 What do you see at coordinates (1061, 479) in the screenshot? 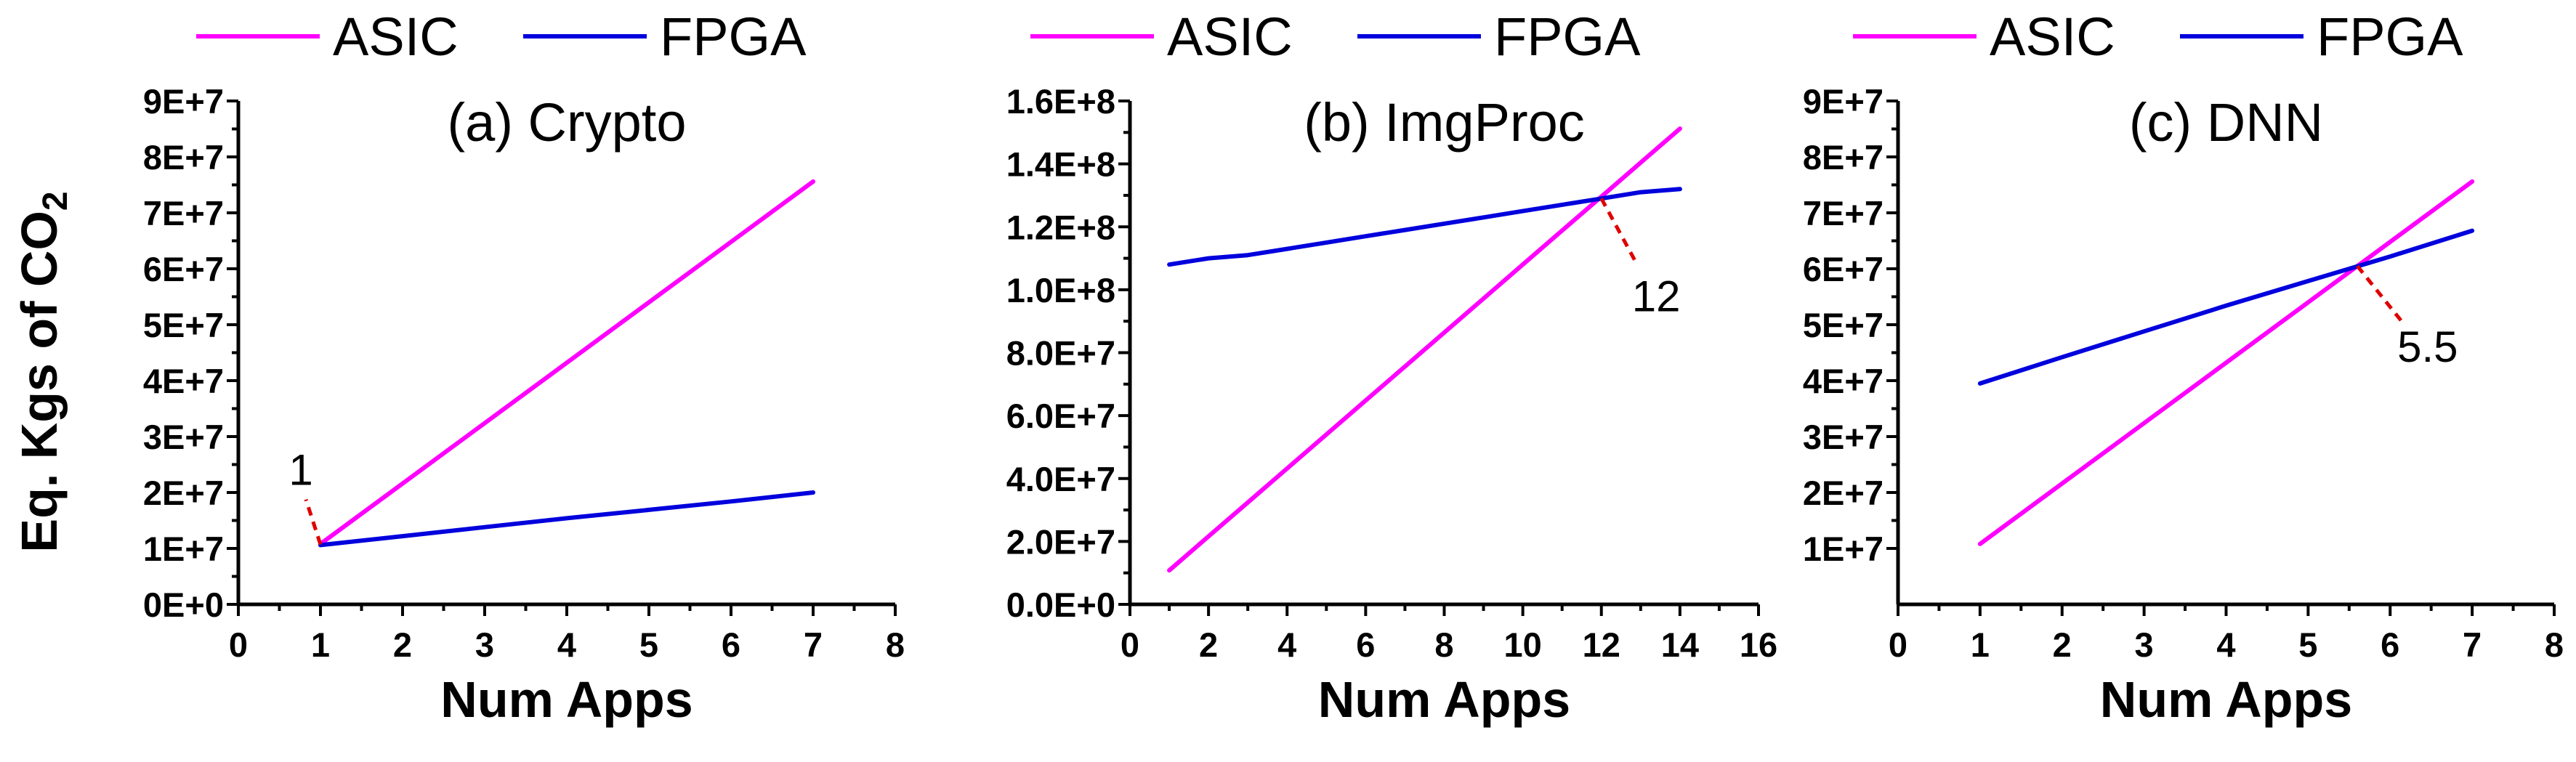
I see `y-tick-label: 4.0E+7` at bounding box center [1061, 479].